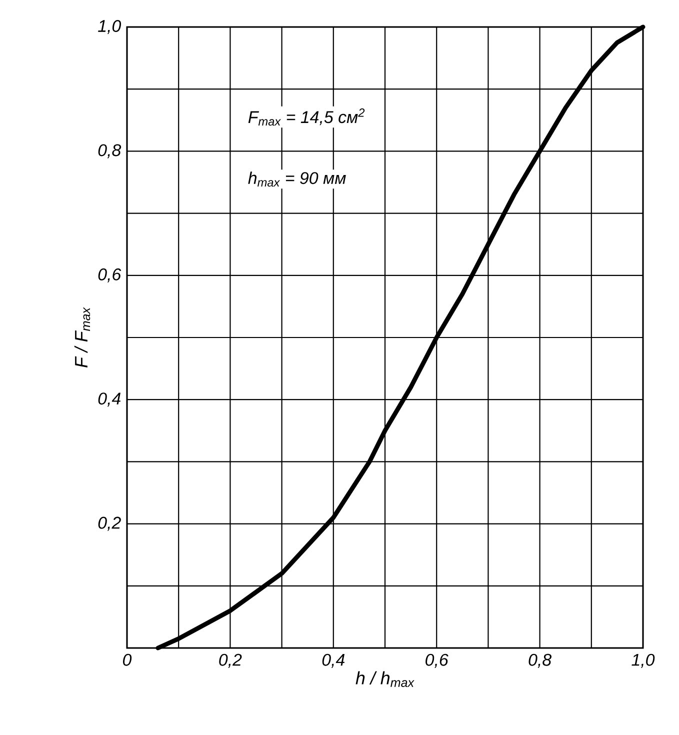 This screenshot has height=735, width=679. I want to click on x-axis-title: h / h$_{max}$, so click(385, 679).